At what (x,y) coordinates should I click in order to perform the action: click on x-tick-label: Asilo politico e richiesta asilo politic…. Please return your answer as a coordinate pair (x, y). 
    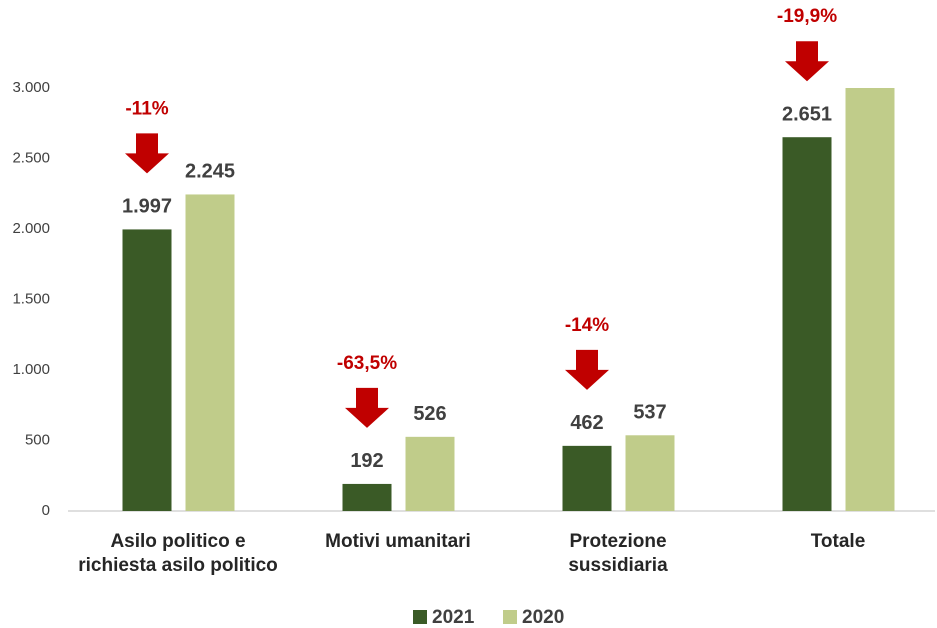
    Looking at the image, I should click on (178, 553).